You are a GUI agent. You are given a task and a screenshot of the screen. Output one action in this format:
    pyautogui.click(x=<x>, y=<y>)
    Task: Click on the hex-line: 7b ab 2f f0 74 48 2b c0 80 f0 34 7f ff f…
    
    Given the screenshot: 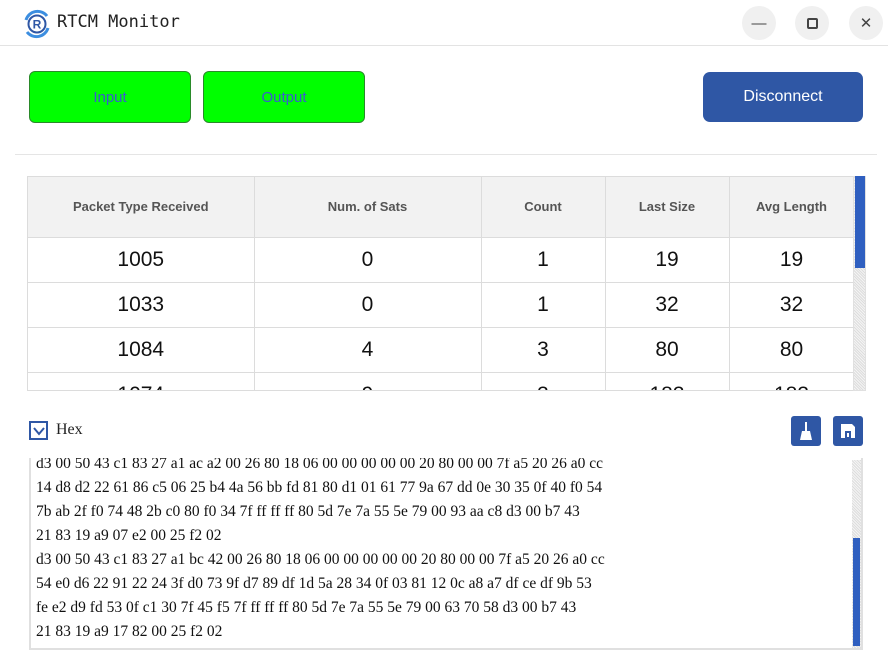 What is the action you would take?
    pyautogui.click(x=308, y=511)
    